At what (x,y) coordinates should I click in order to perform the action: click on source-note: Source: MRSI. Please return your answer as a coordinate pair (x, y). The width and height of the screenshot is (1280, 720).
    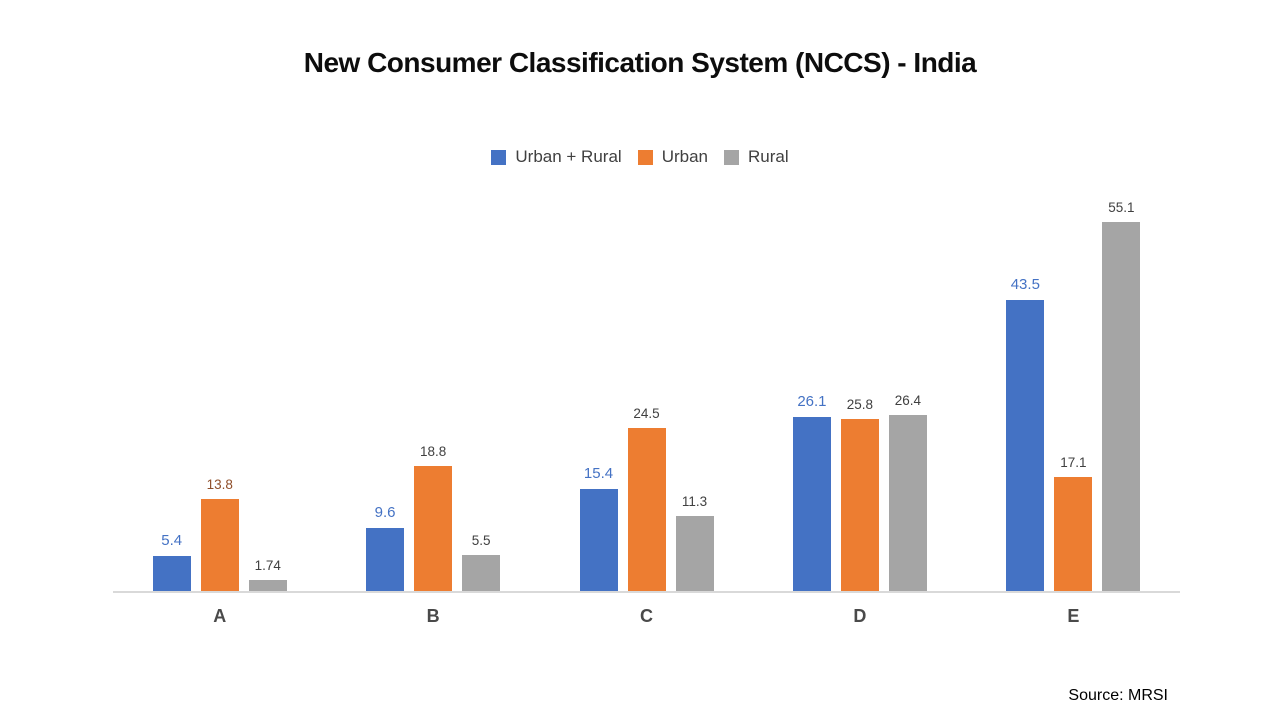
    Looking at the image, I should click on (1118, 695).